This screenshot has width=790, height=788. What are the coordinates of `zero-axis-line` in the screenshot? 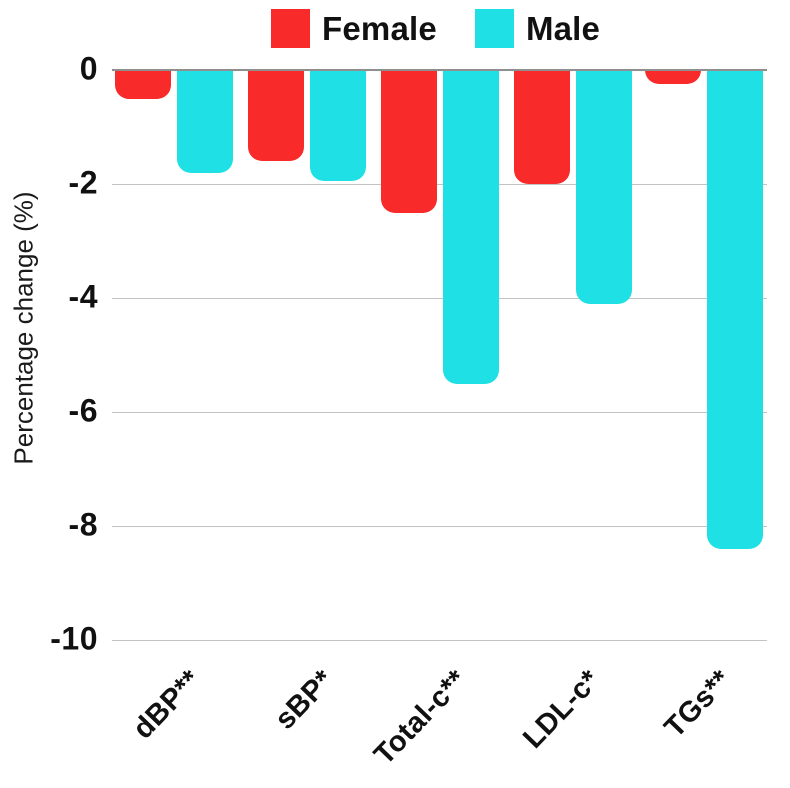 It's located at (439, 70).